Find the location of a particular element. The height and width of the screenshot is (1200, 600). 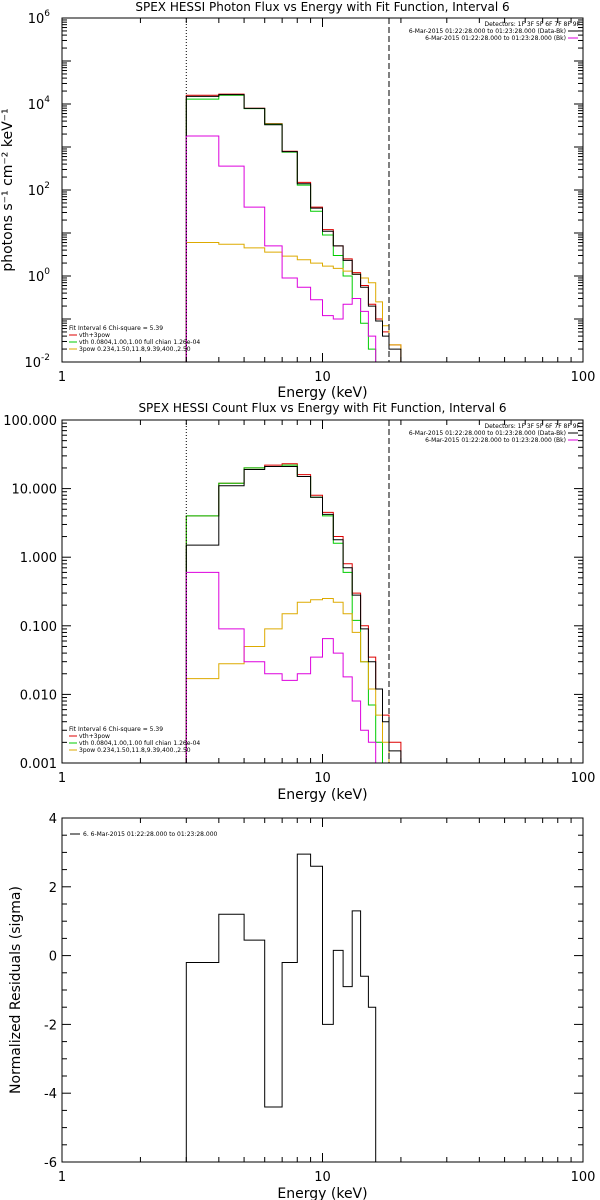

y-tick-label: 10⁻² is located at coordinates (37, 362).